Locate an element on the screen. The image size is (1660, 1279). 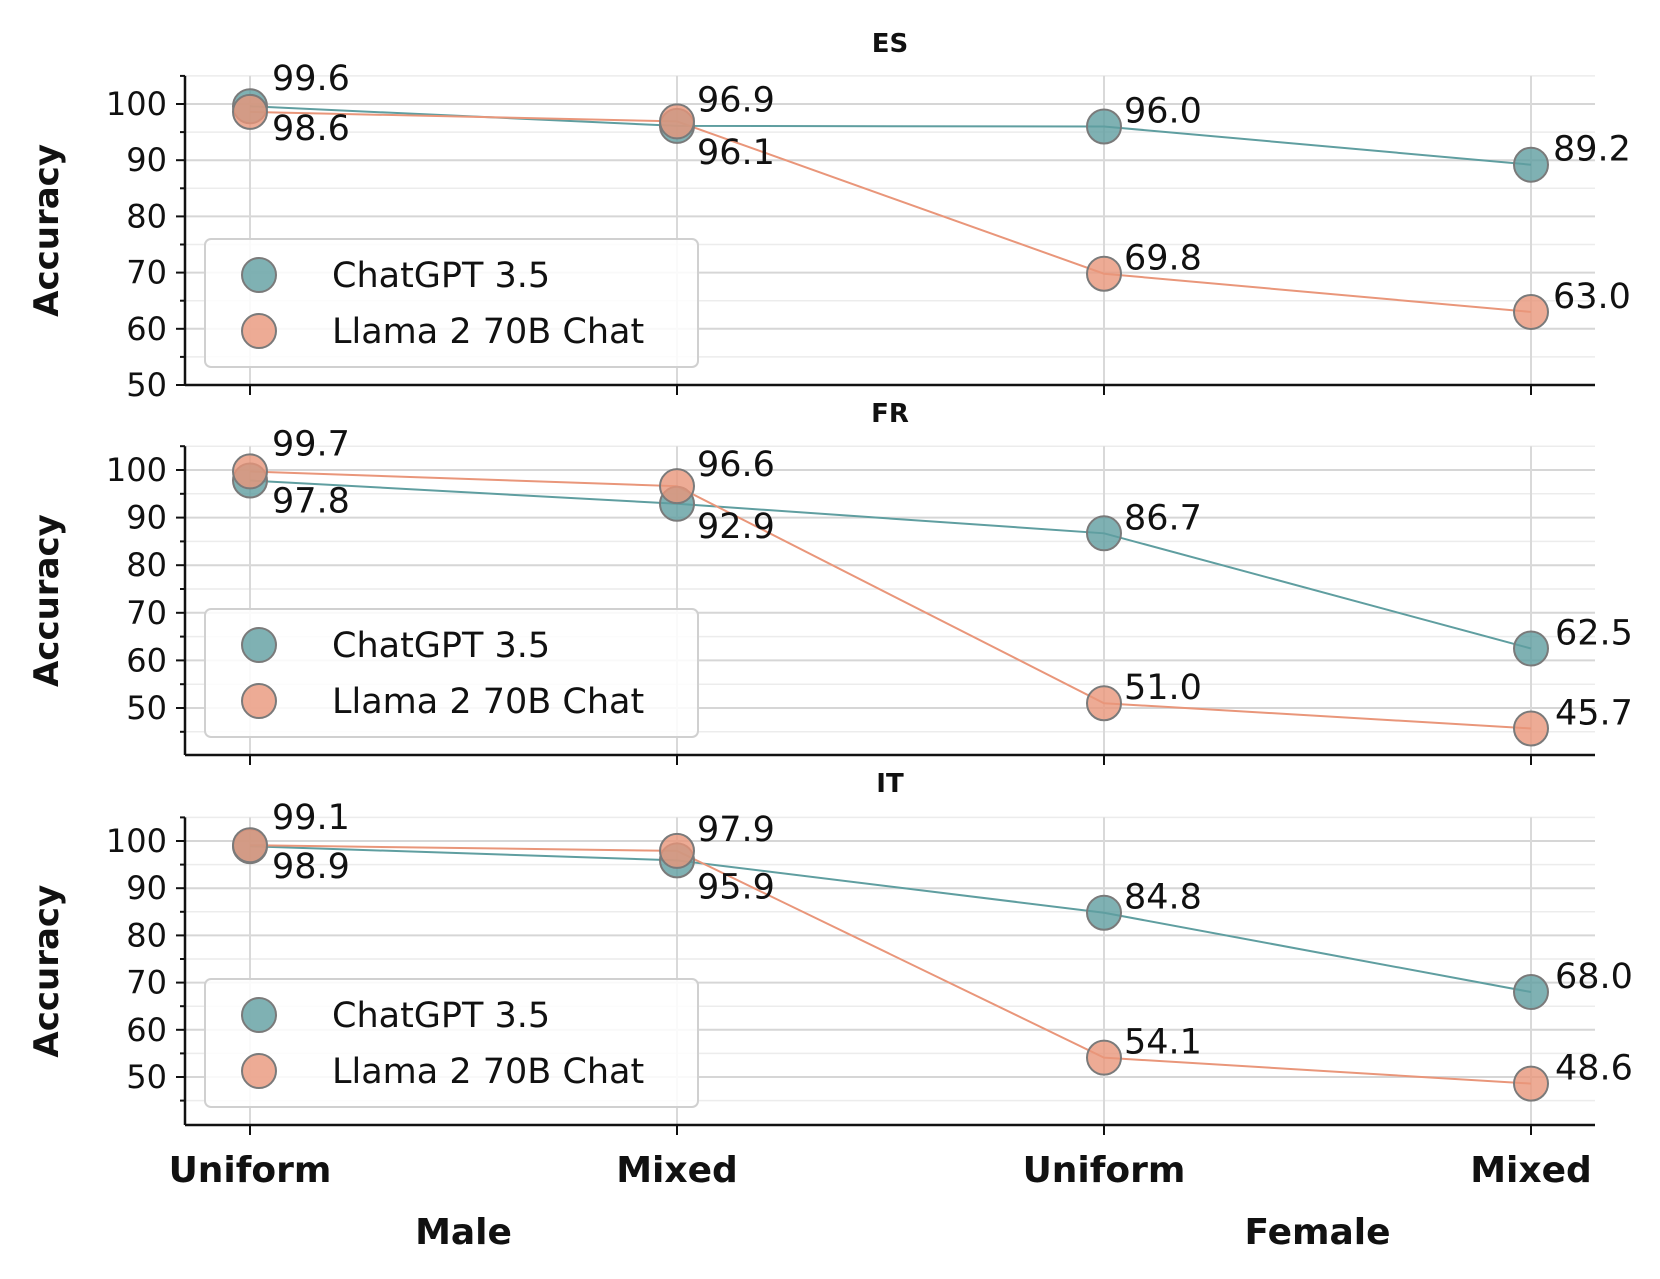
data-label: 96.1 is located at coordinates (736, 153).